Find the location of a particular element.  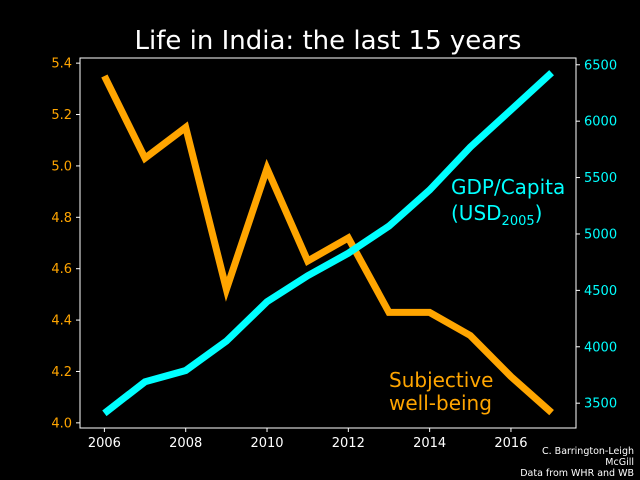

left-y-tick-label: 4.0 is located at coordinates (61, 423).